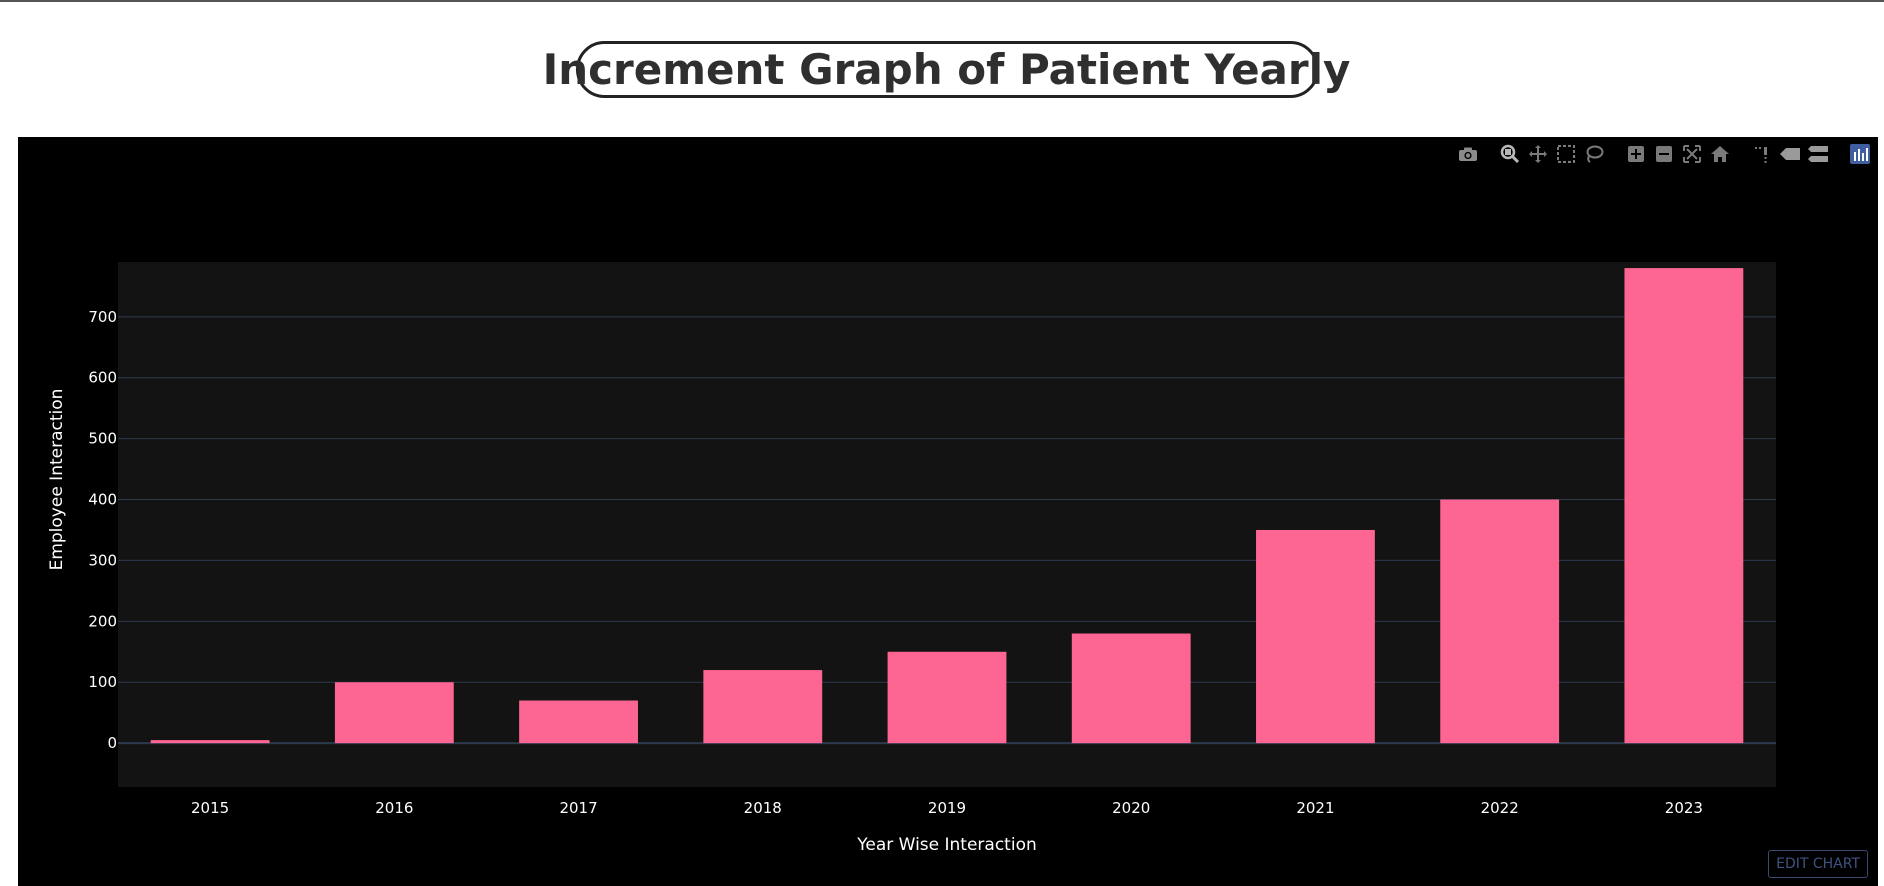 The width and height of the screenshot is (1884, 886). What do you see at coordinates (1131, 688) in the screenshot?
I see `bar-2020` at bounding box center [1131, 688].